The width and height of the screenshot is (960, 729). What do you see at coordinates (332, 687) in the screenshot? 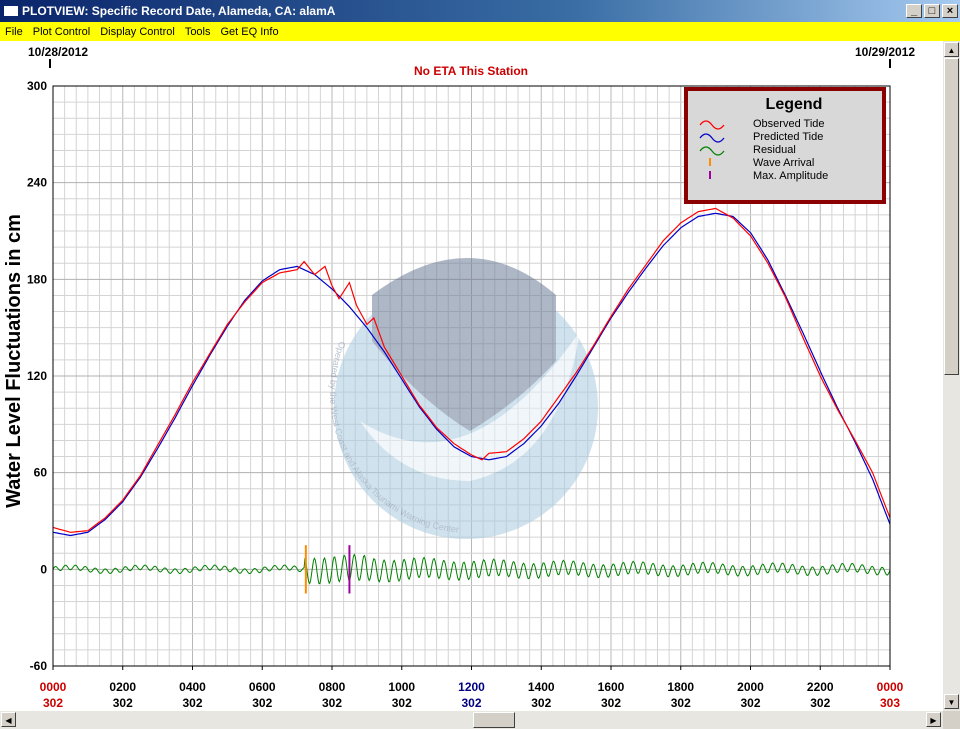
I see `x-tick-time: 0800` at bounding box center [332, 687].